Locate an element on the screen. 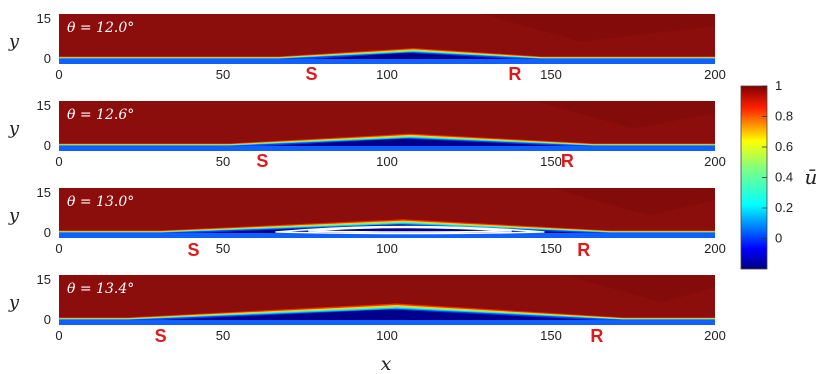  recirculation-loop-outer is located at coordinates (410, 230).